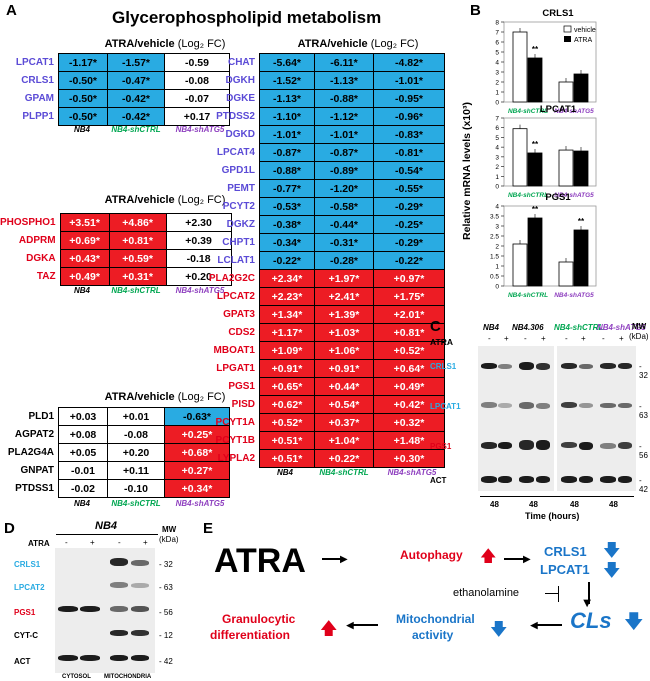 Image resolution: width=650 pixels, height=681 pixels. What do you see at coordinates (320, 404) in the screenshot?
I see `heatmap-row: PISD +0.62* +0.54* +0.42*` at bounding box center [320, 404].